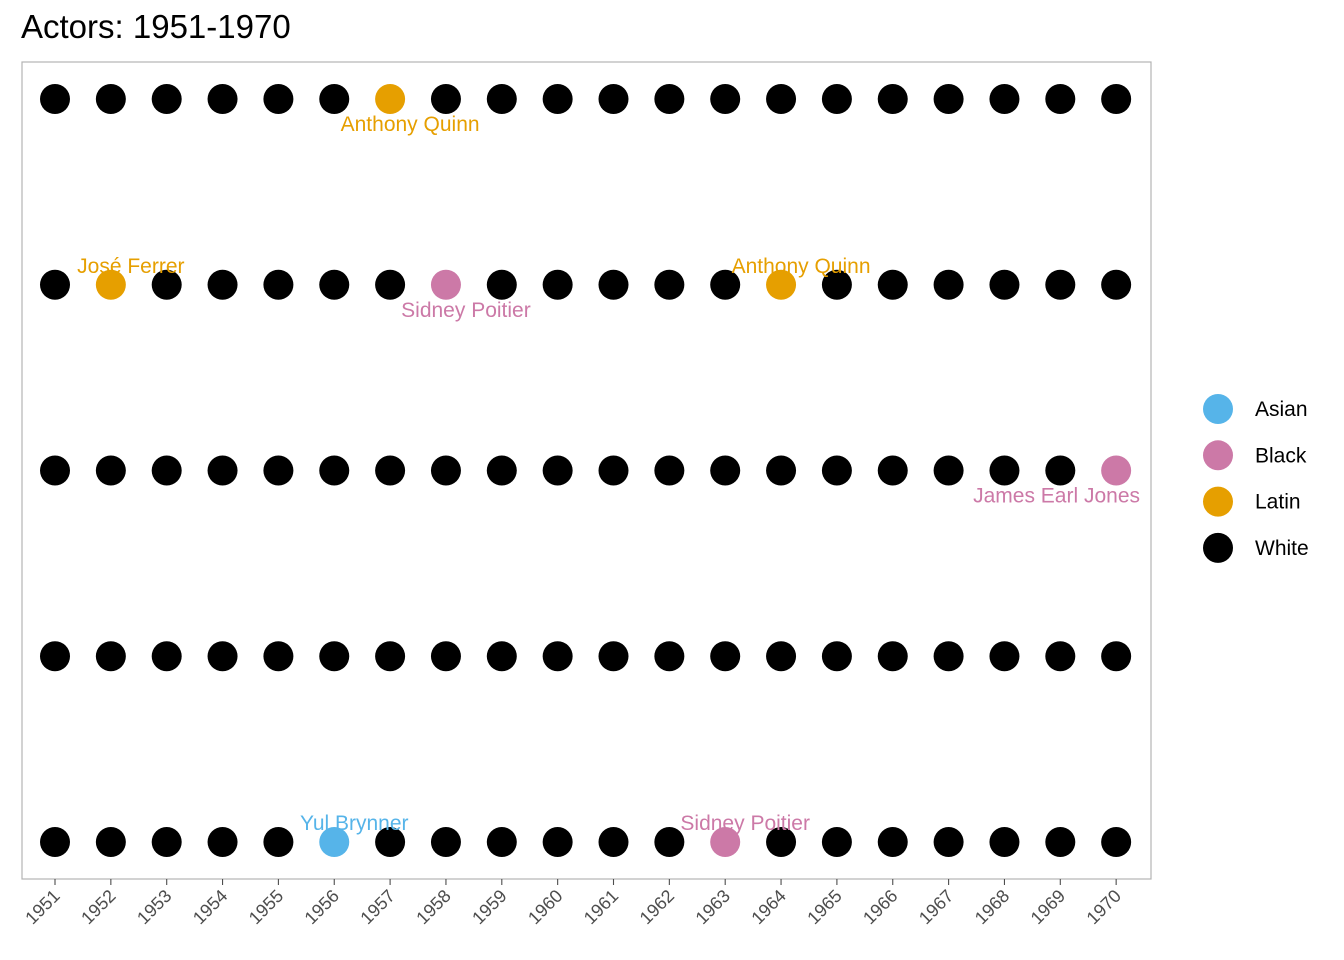 The width and height of the screenshot is (1344, 960). Describe the element at coordinates (433, 907) in the screenshot. I see `x-tick-label-1958: 1958` at that location.